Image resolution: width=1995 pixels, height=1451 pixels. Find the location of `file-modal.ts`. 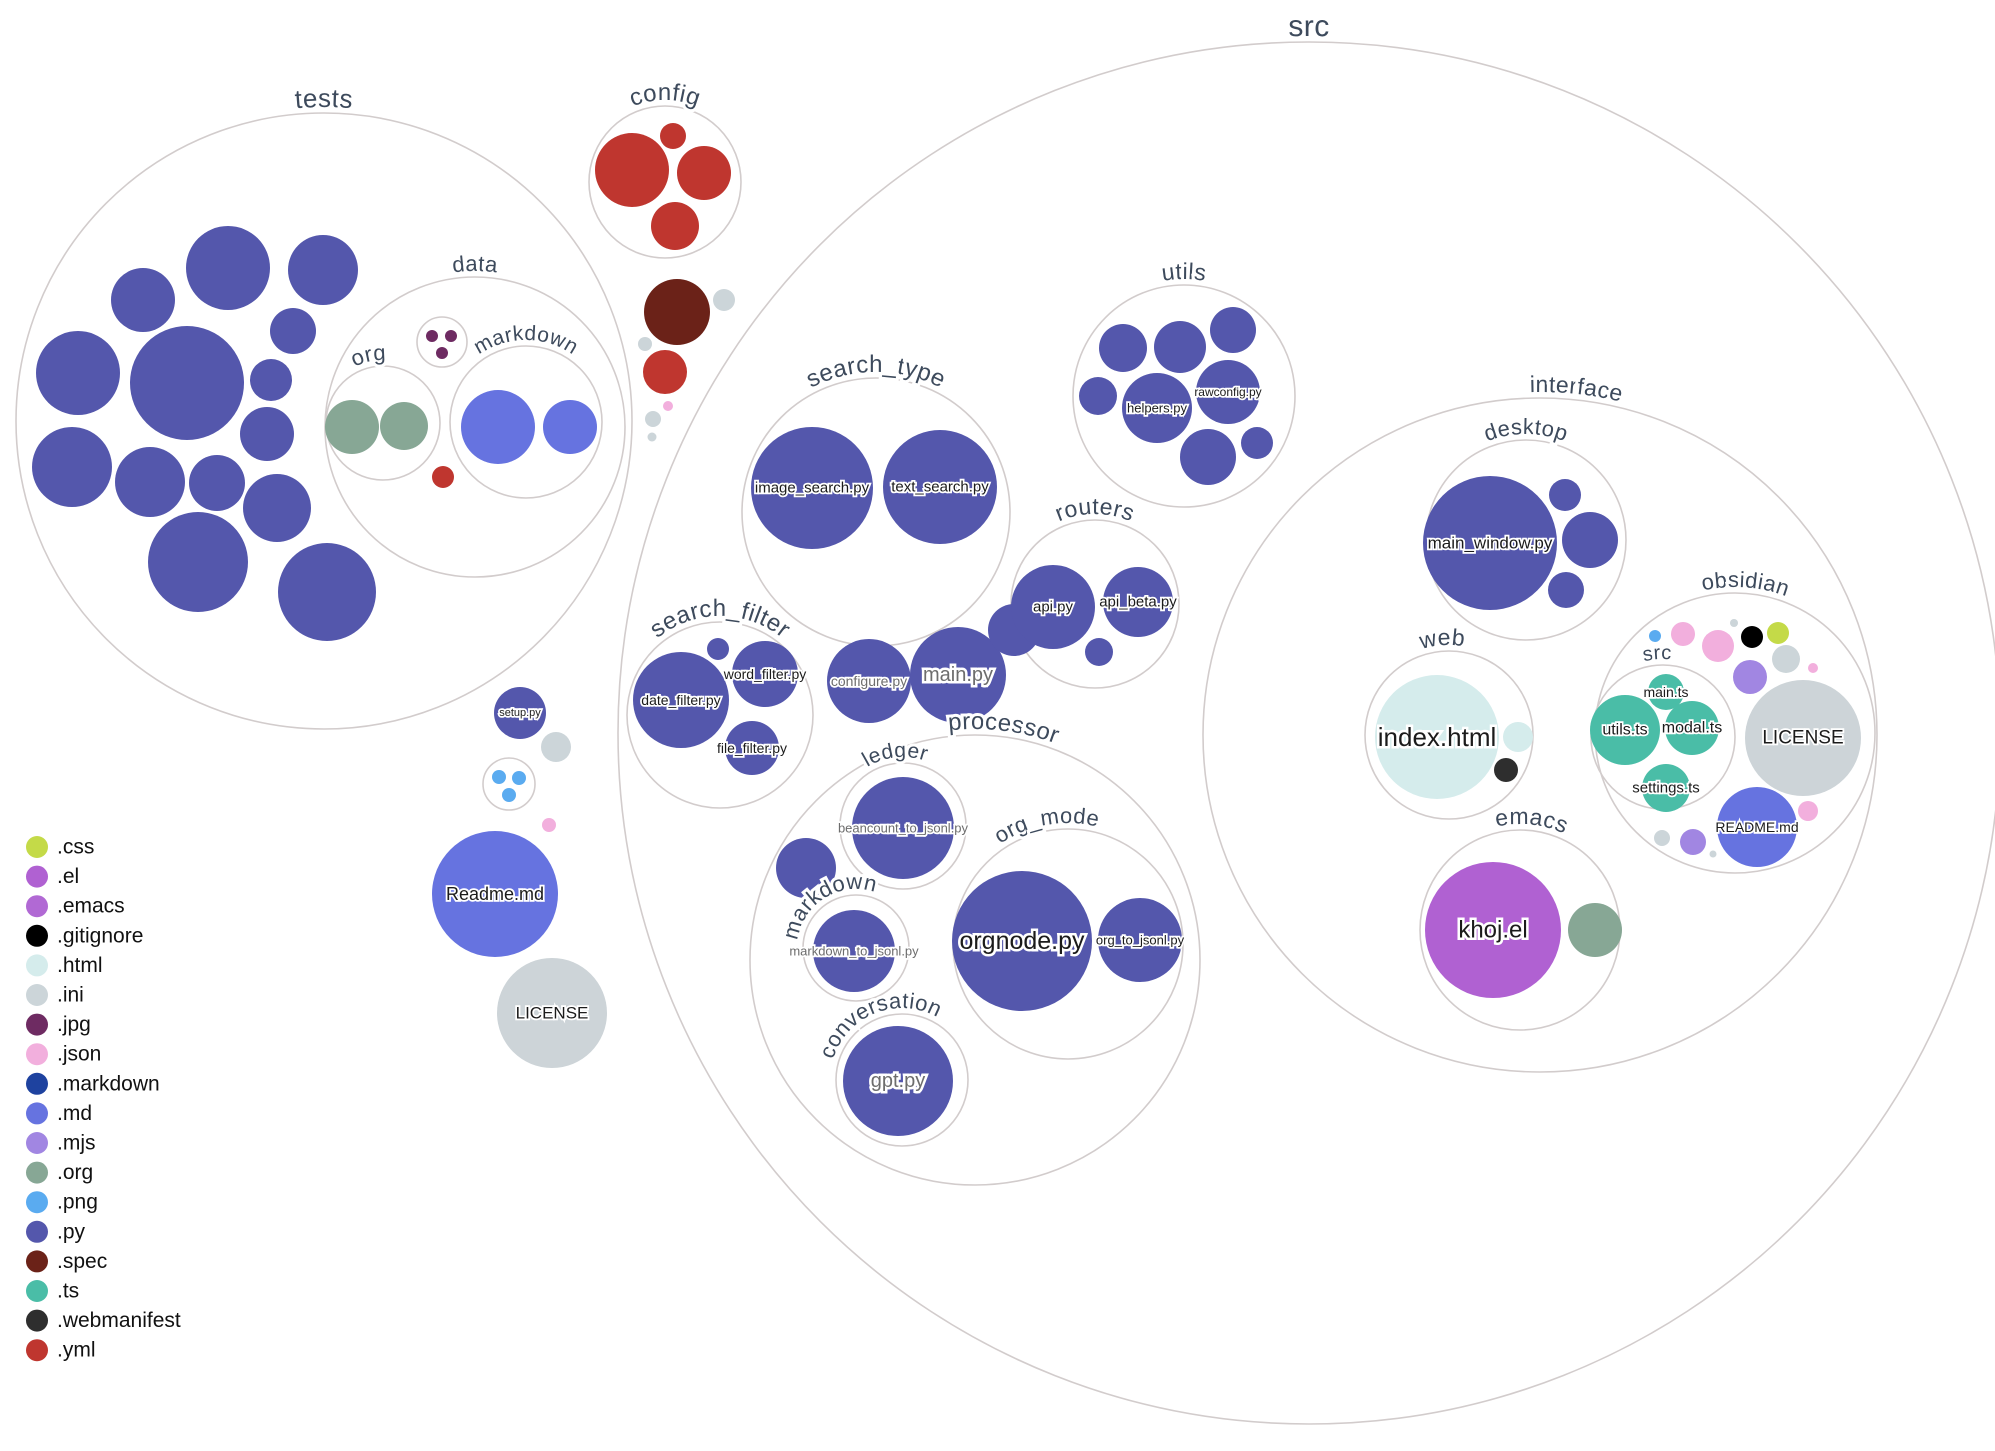

file-modal.ts is located at coordinates (1692, 728).